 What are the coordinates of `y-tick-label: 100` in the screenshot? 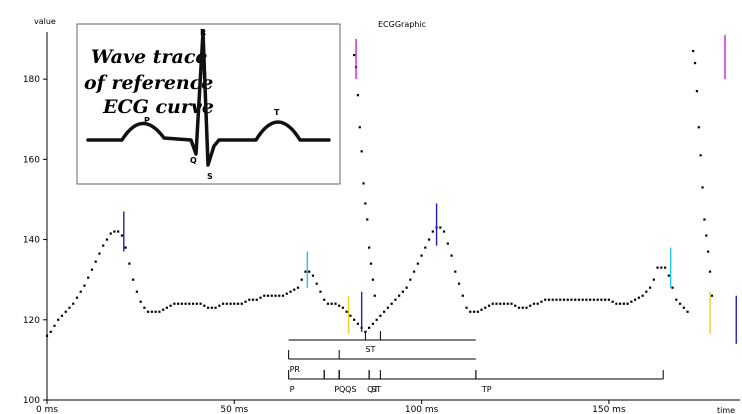 It's located at (31, 401).